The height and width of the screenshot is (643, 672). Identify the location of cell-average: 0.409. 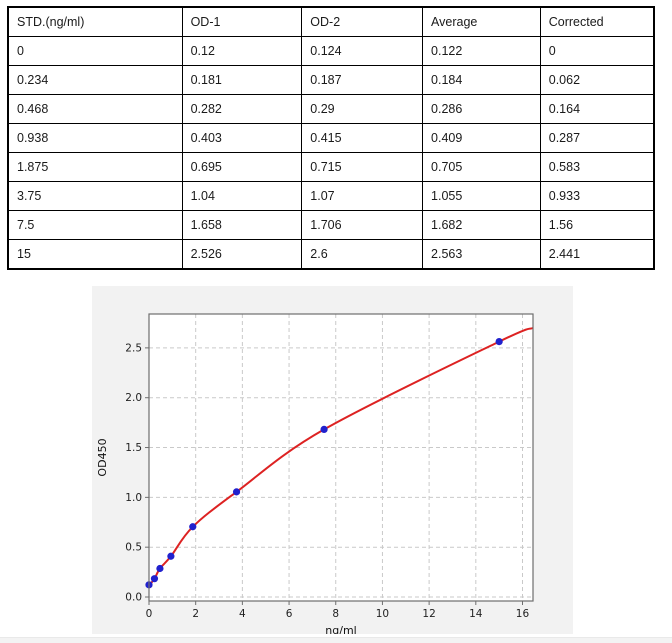
(481, 138).